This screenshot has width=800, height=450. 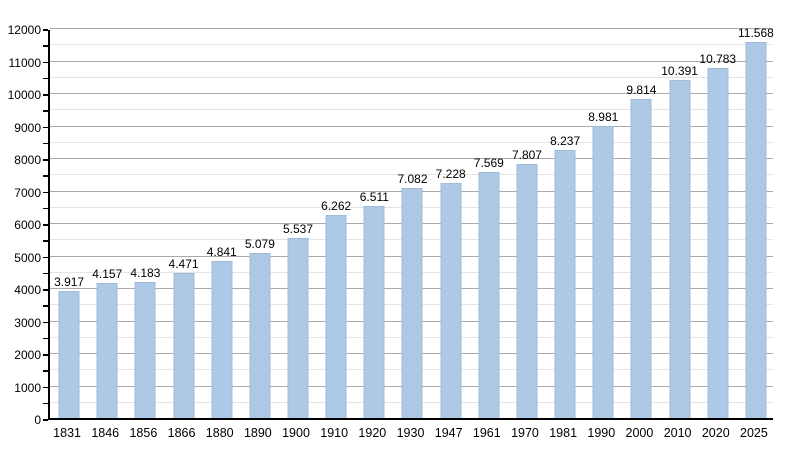 What do you see at coordinates (69, 281) in the screenshot?
I see `bar-value-label: 3.917` at bounding box center [69, 281].